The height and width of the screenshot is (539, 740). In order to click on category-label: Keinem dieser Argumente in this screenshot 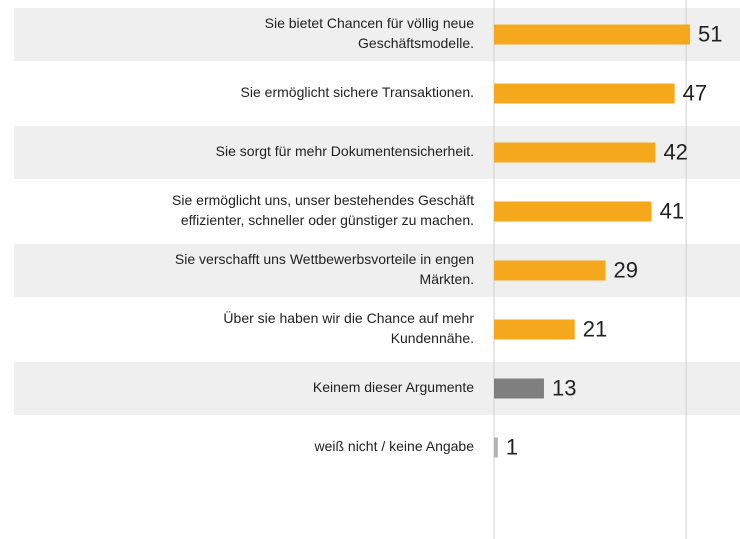, I will do `click(393, 387)`.